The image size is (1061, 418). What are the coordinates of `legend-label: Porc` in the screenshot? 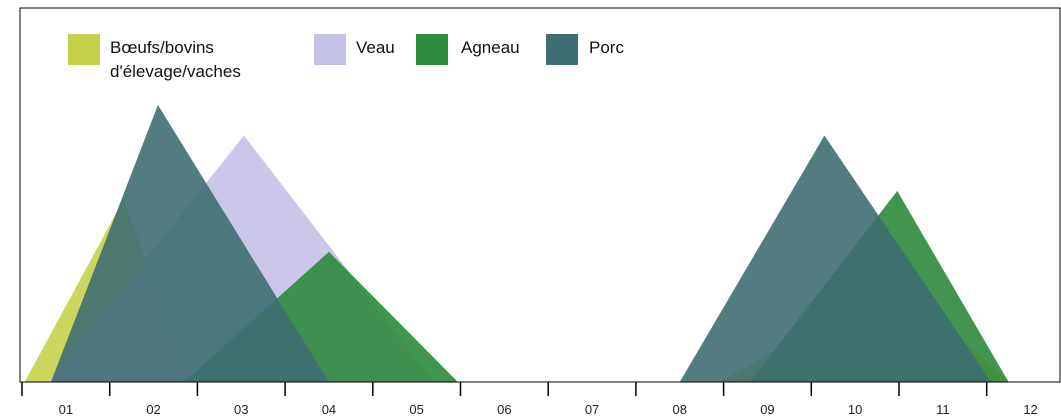 It's located at (606, 47).